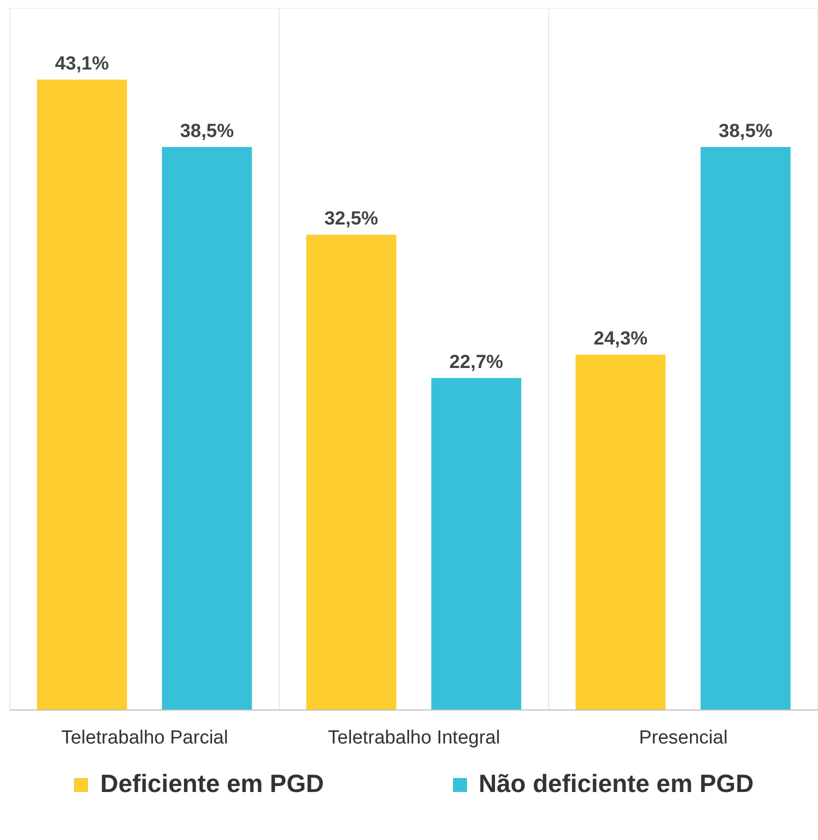  Describe the element at coordinates (81, 64) in the screenshot. I see `data-label: 43,1%` at that location.